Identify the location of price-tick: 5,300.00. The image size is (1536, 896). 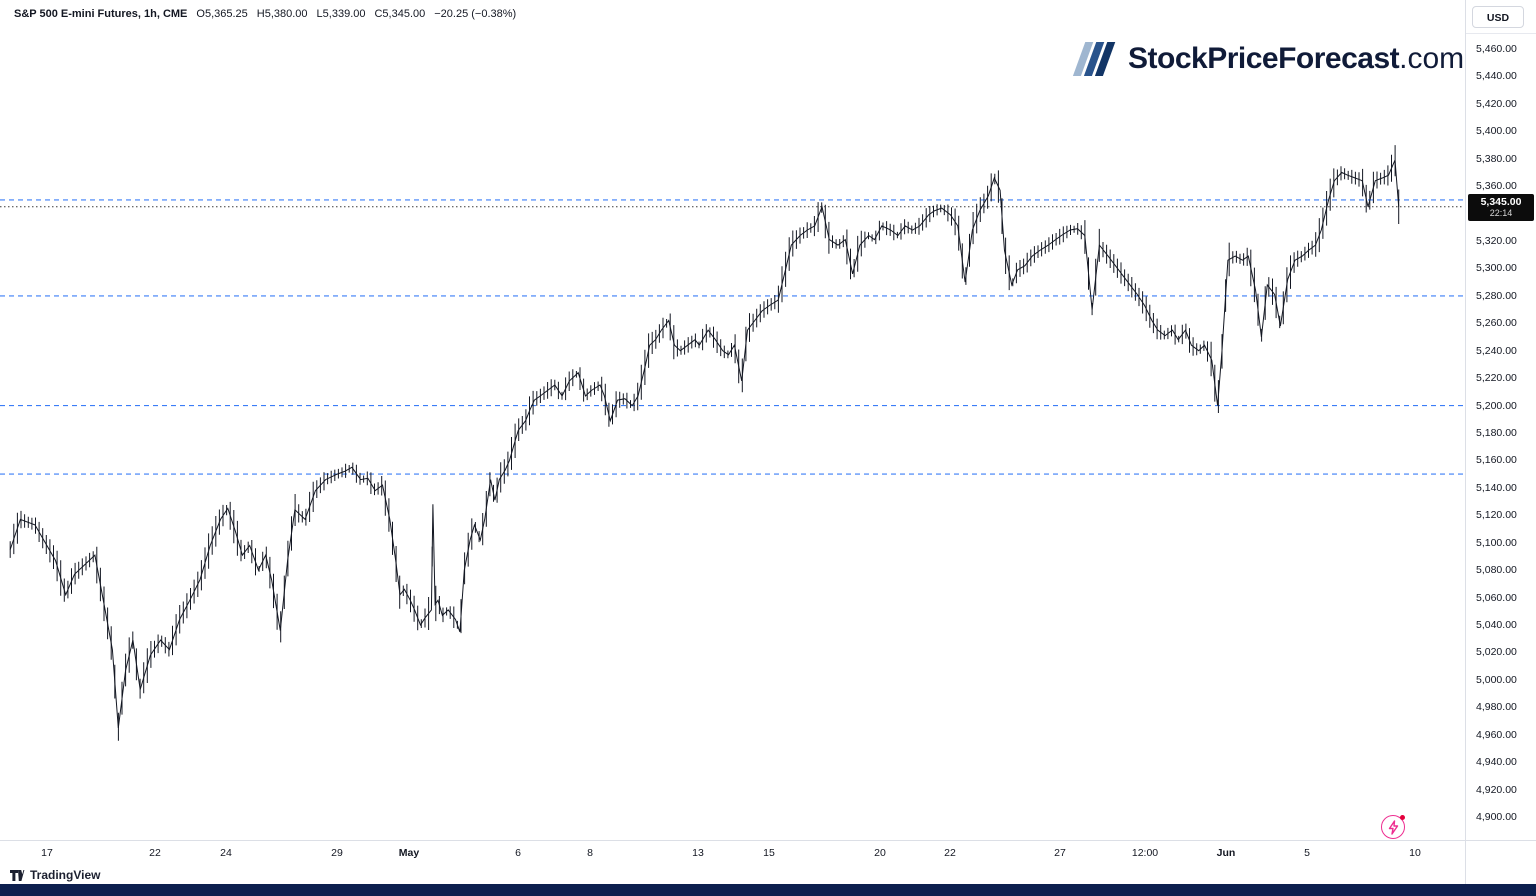
(1496, 268).